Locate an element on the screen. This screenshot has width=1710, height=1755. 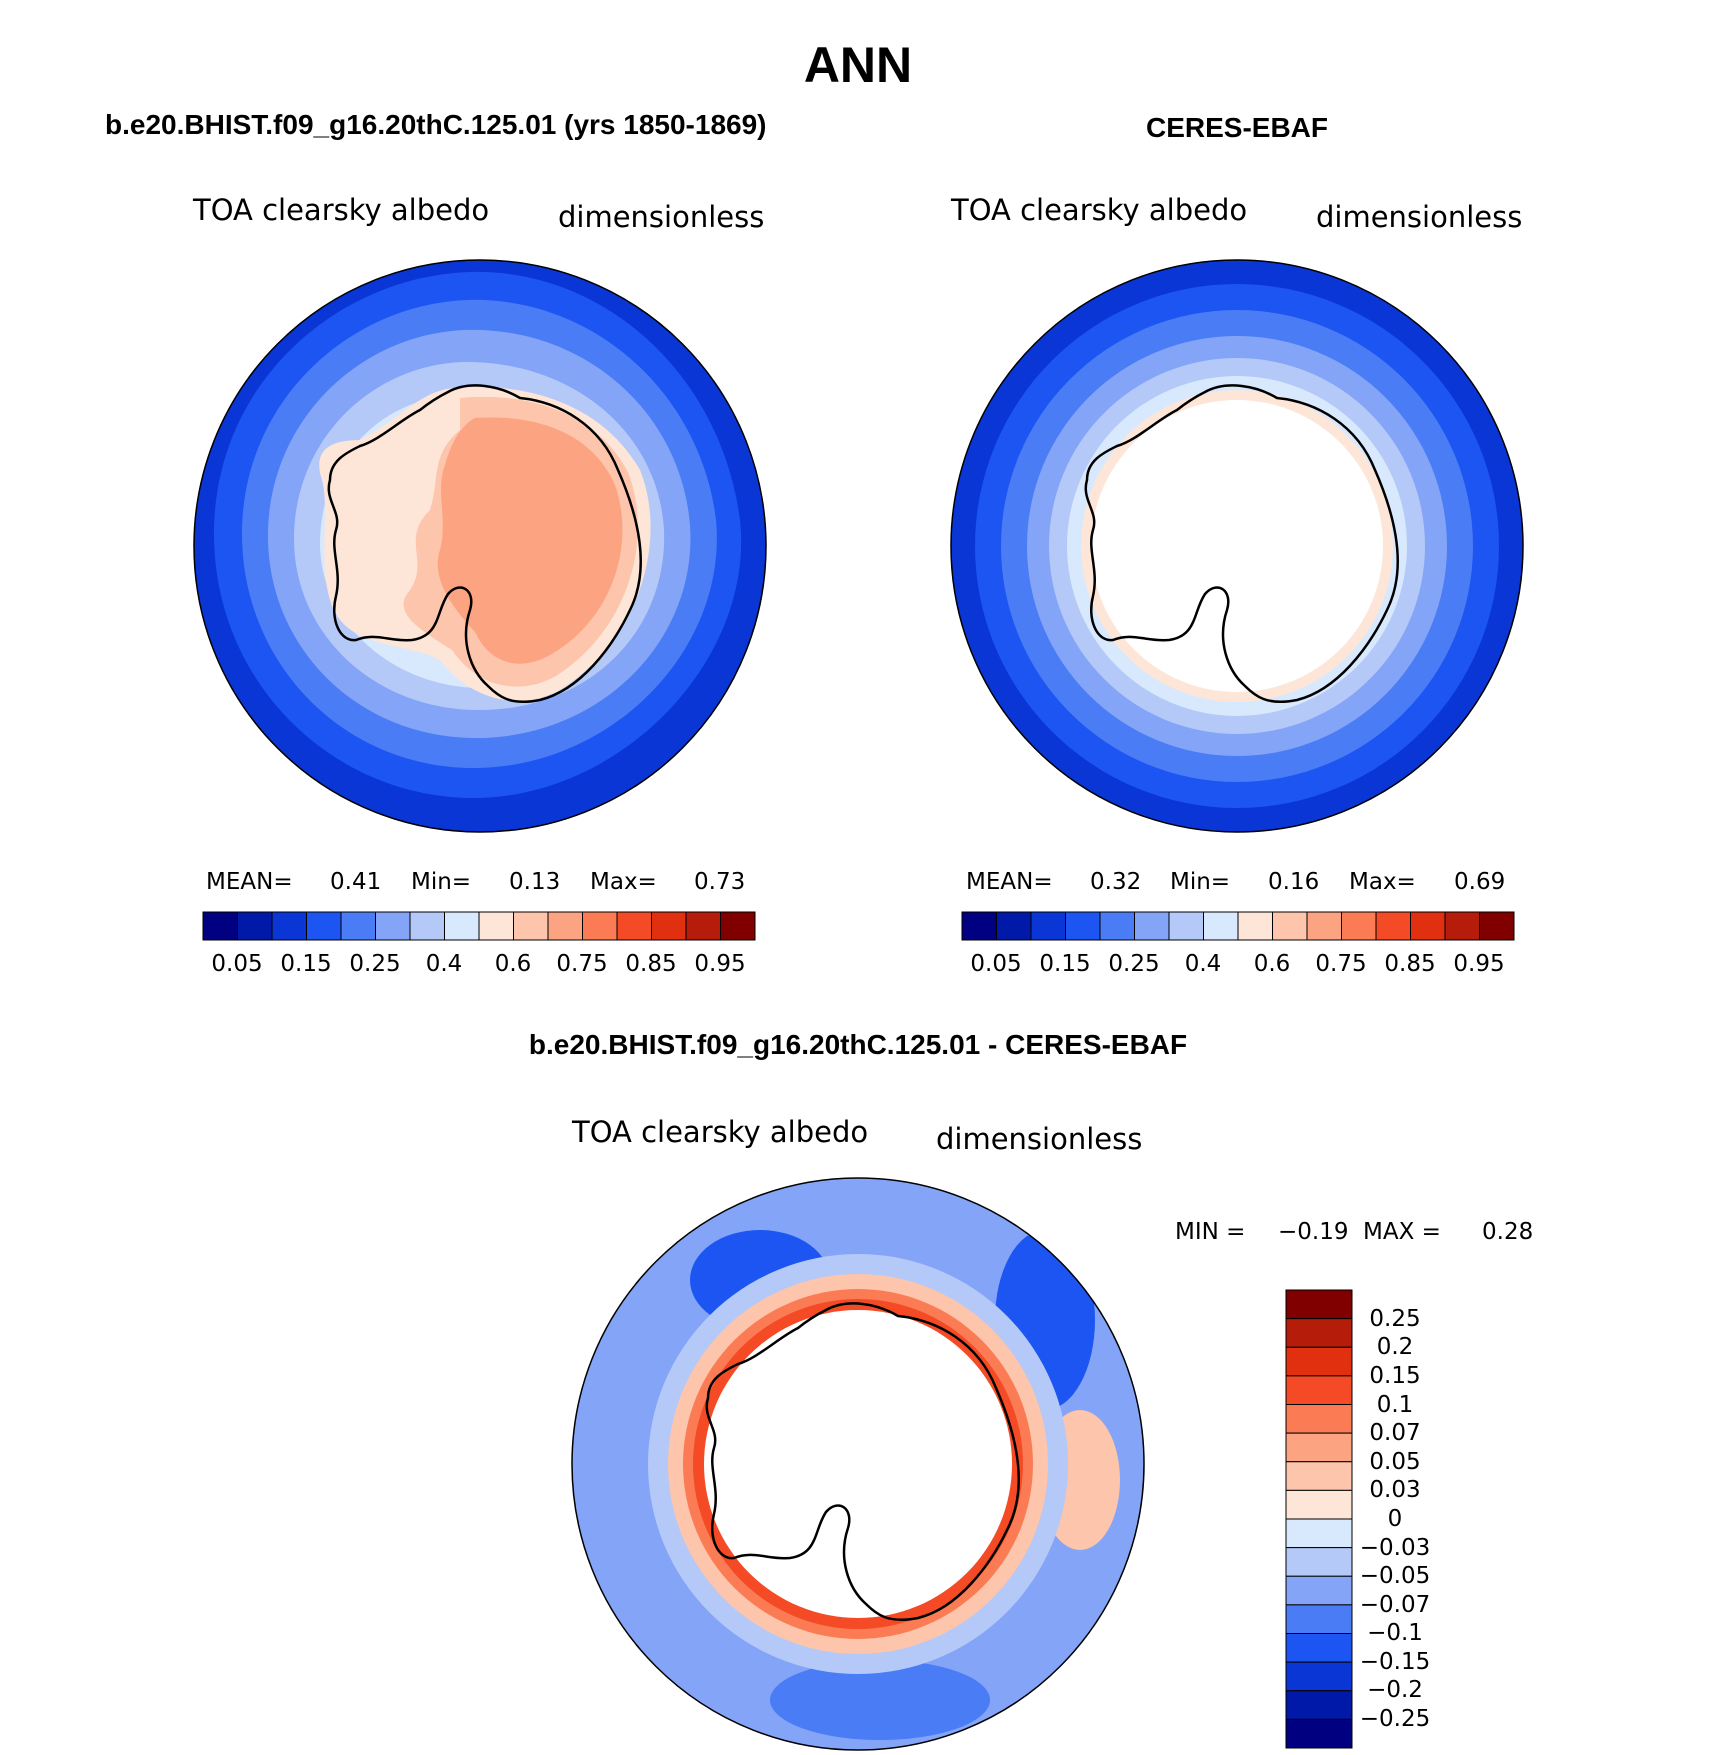
panel-obs-max-value: 0.69 is located at coordinates (1479, 882).